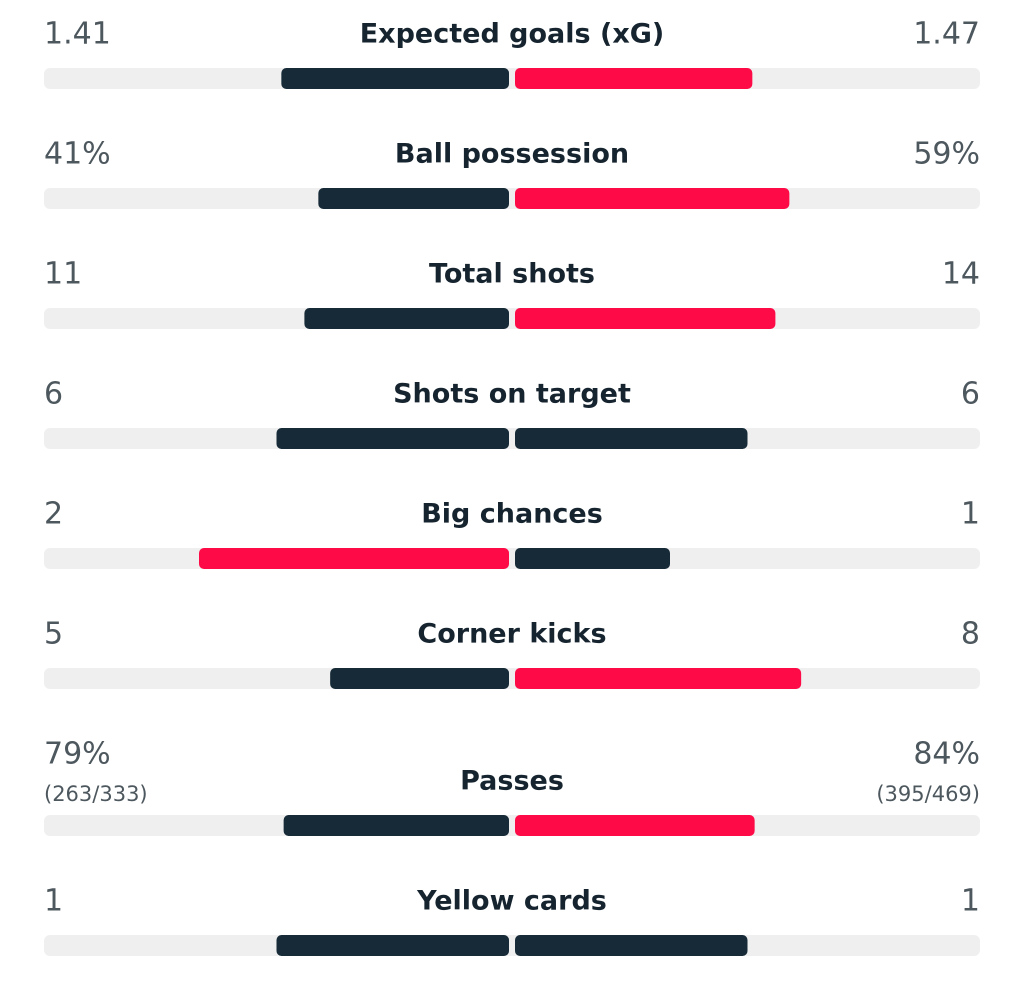 This screenshot has height=989, width=1024. What do you see at coordinates (946, 34) in the screenshot?
I see `away-value: 1.47` at bounding box center [946, 34].